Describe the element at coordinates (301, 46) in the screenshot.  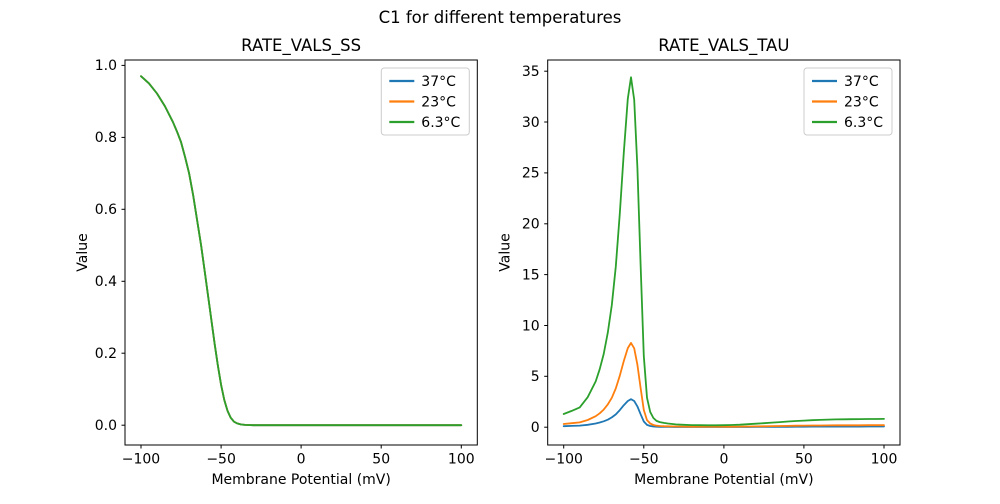
I see `axes-title: RATE_VALS_SS` at that location.